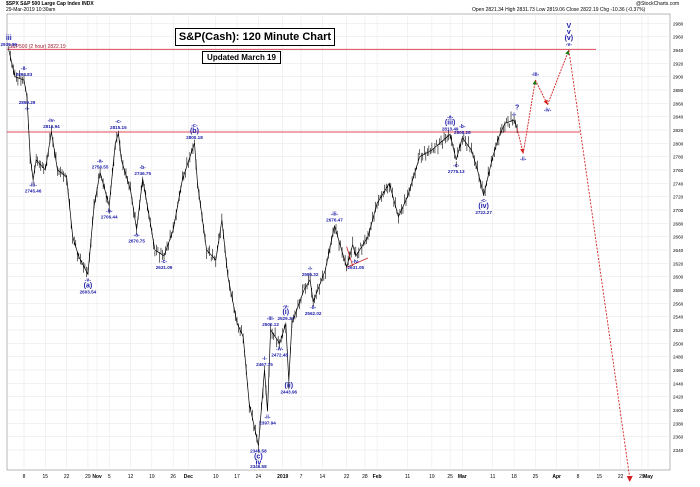 The width and height of the screenshot is (700, 487). Describe the element at coordinates (678, 437) in the screenshot. I see `y-tick-label-1: 2360` at that location.